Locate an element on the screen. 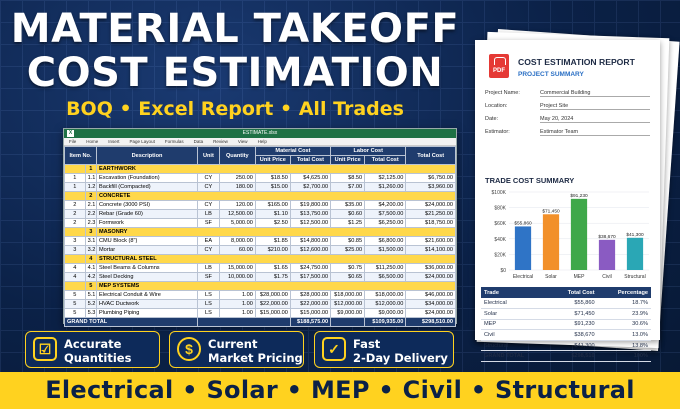 Image resolution: width=680 pixels, height=409 pixels. cell-qty: 60.00 is located at coordinates (237, 250).